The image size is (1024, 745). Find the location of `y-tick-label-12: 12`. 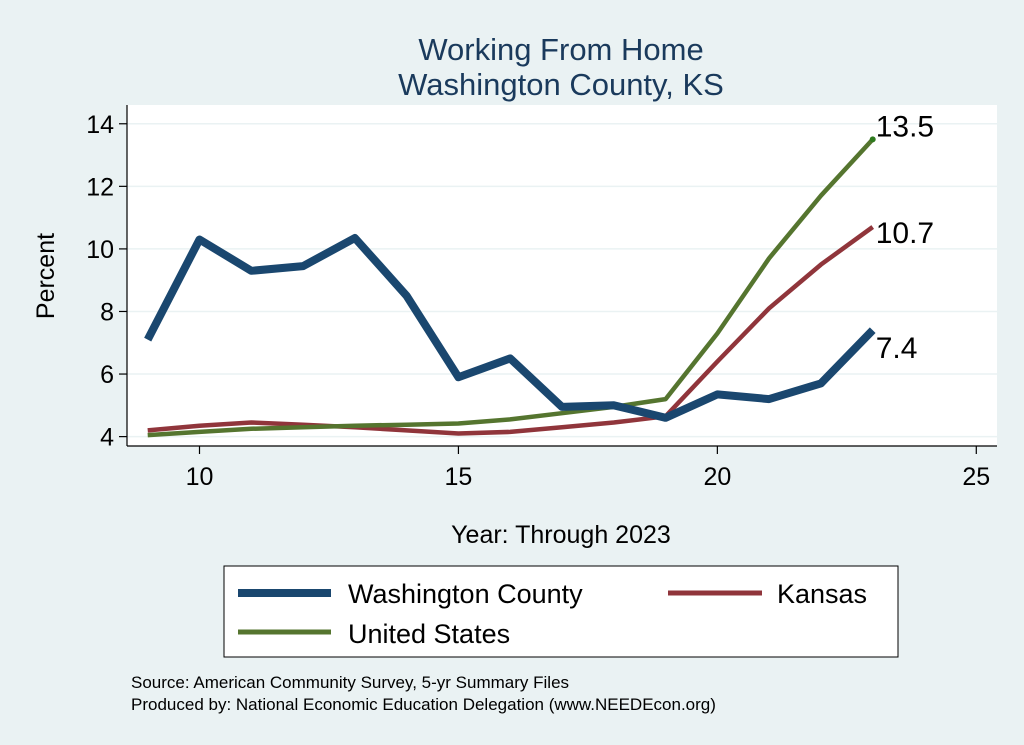

y-tick-label-12: 12 is located at coordinates (100, 187).